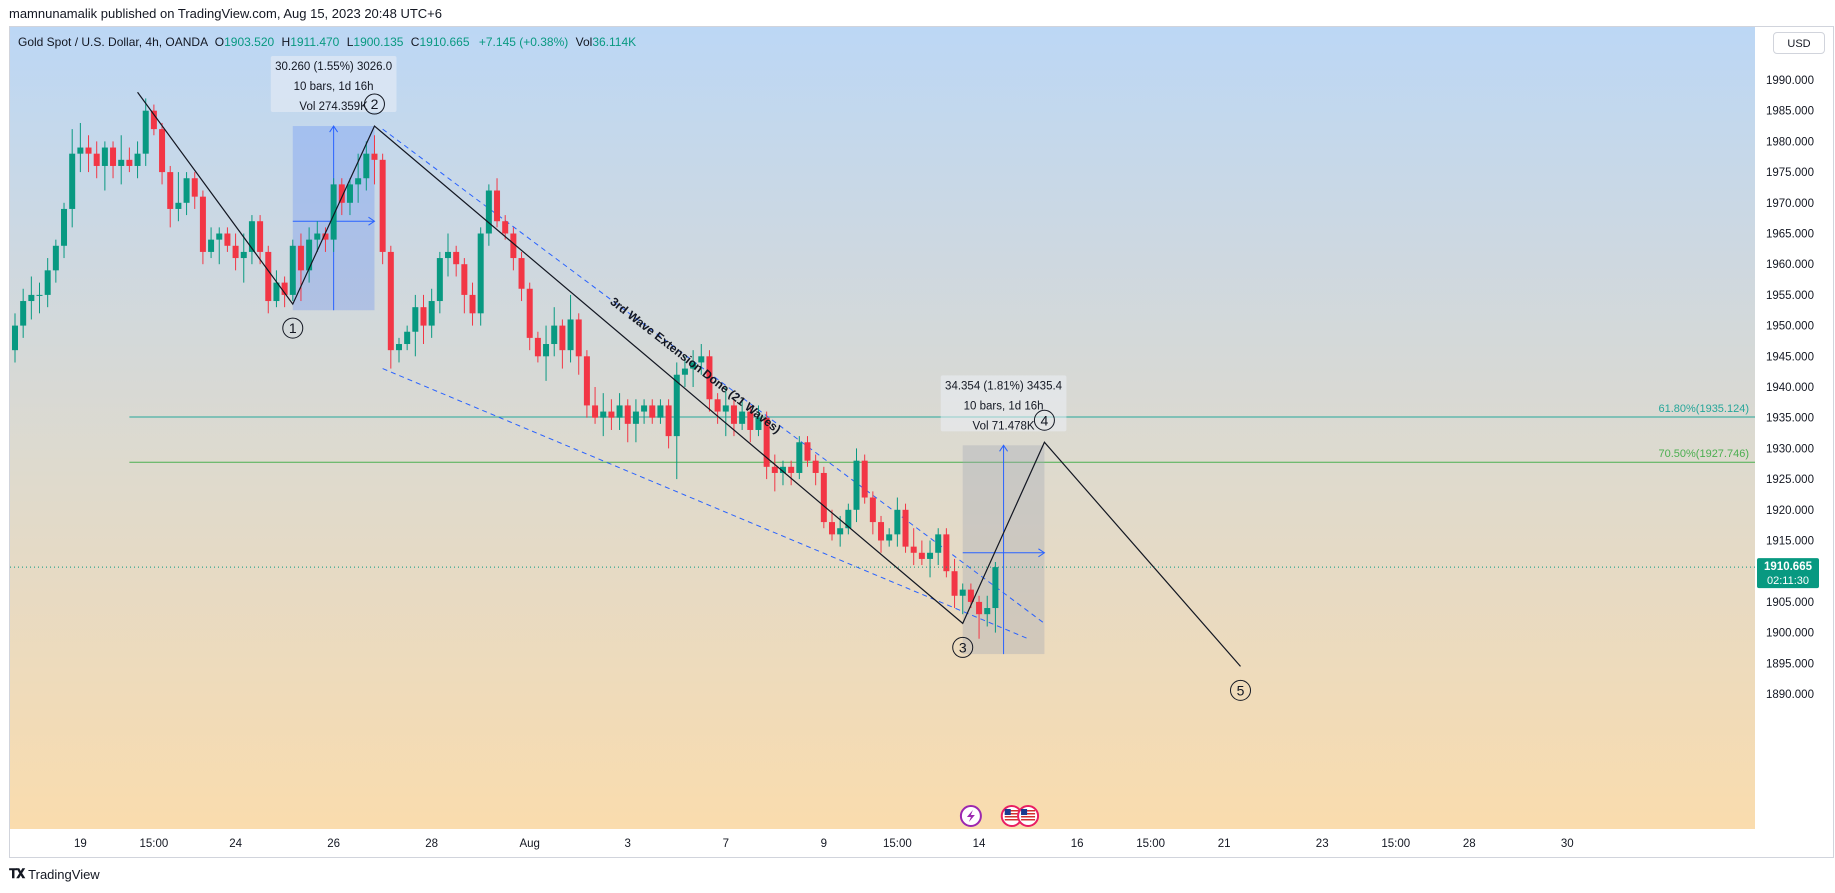 The height and width of the screenshot is (893, 1835). I want to click on currency-button: USD, so click(1799, 43).